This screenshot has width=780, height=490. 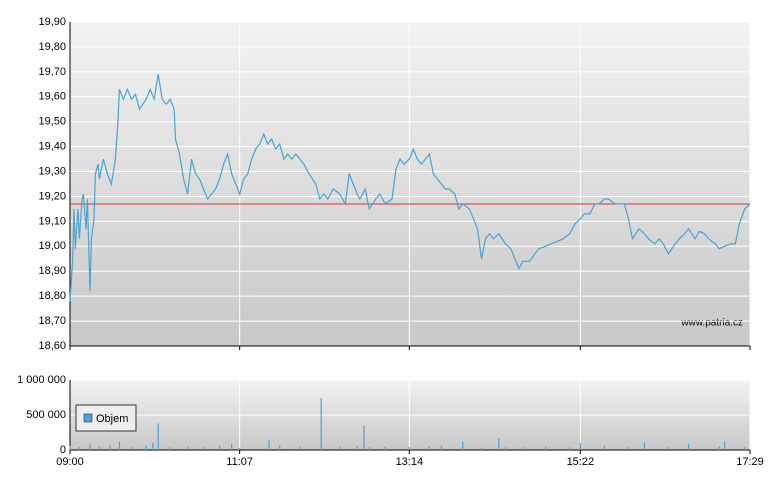 I want to click on y-tick-label: 19,20, so click(x=52, y=196).